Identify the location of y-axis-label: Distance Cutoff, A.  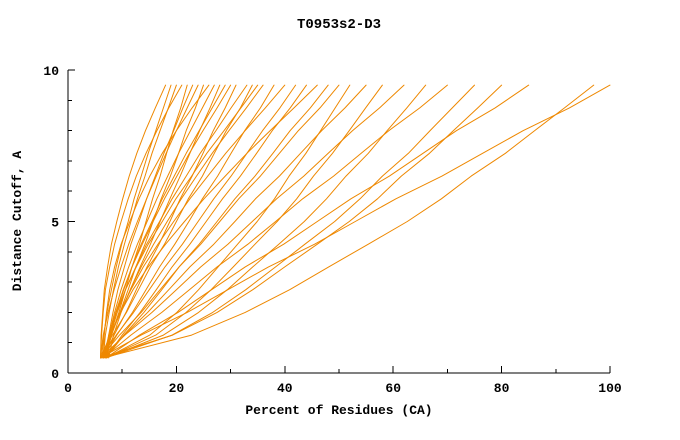
(17, 221).